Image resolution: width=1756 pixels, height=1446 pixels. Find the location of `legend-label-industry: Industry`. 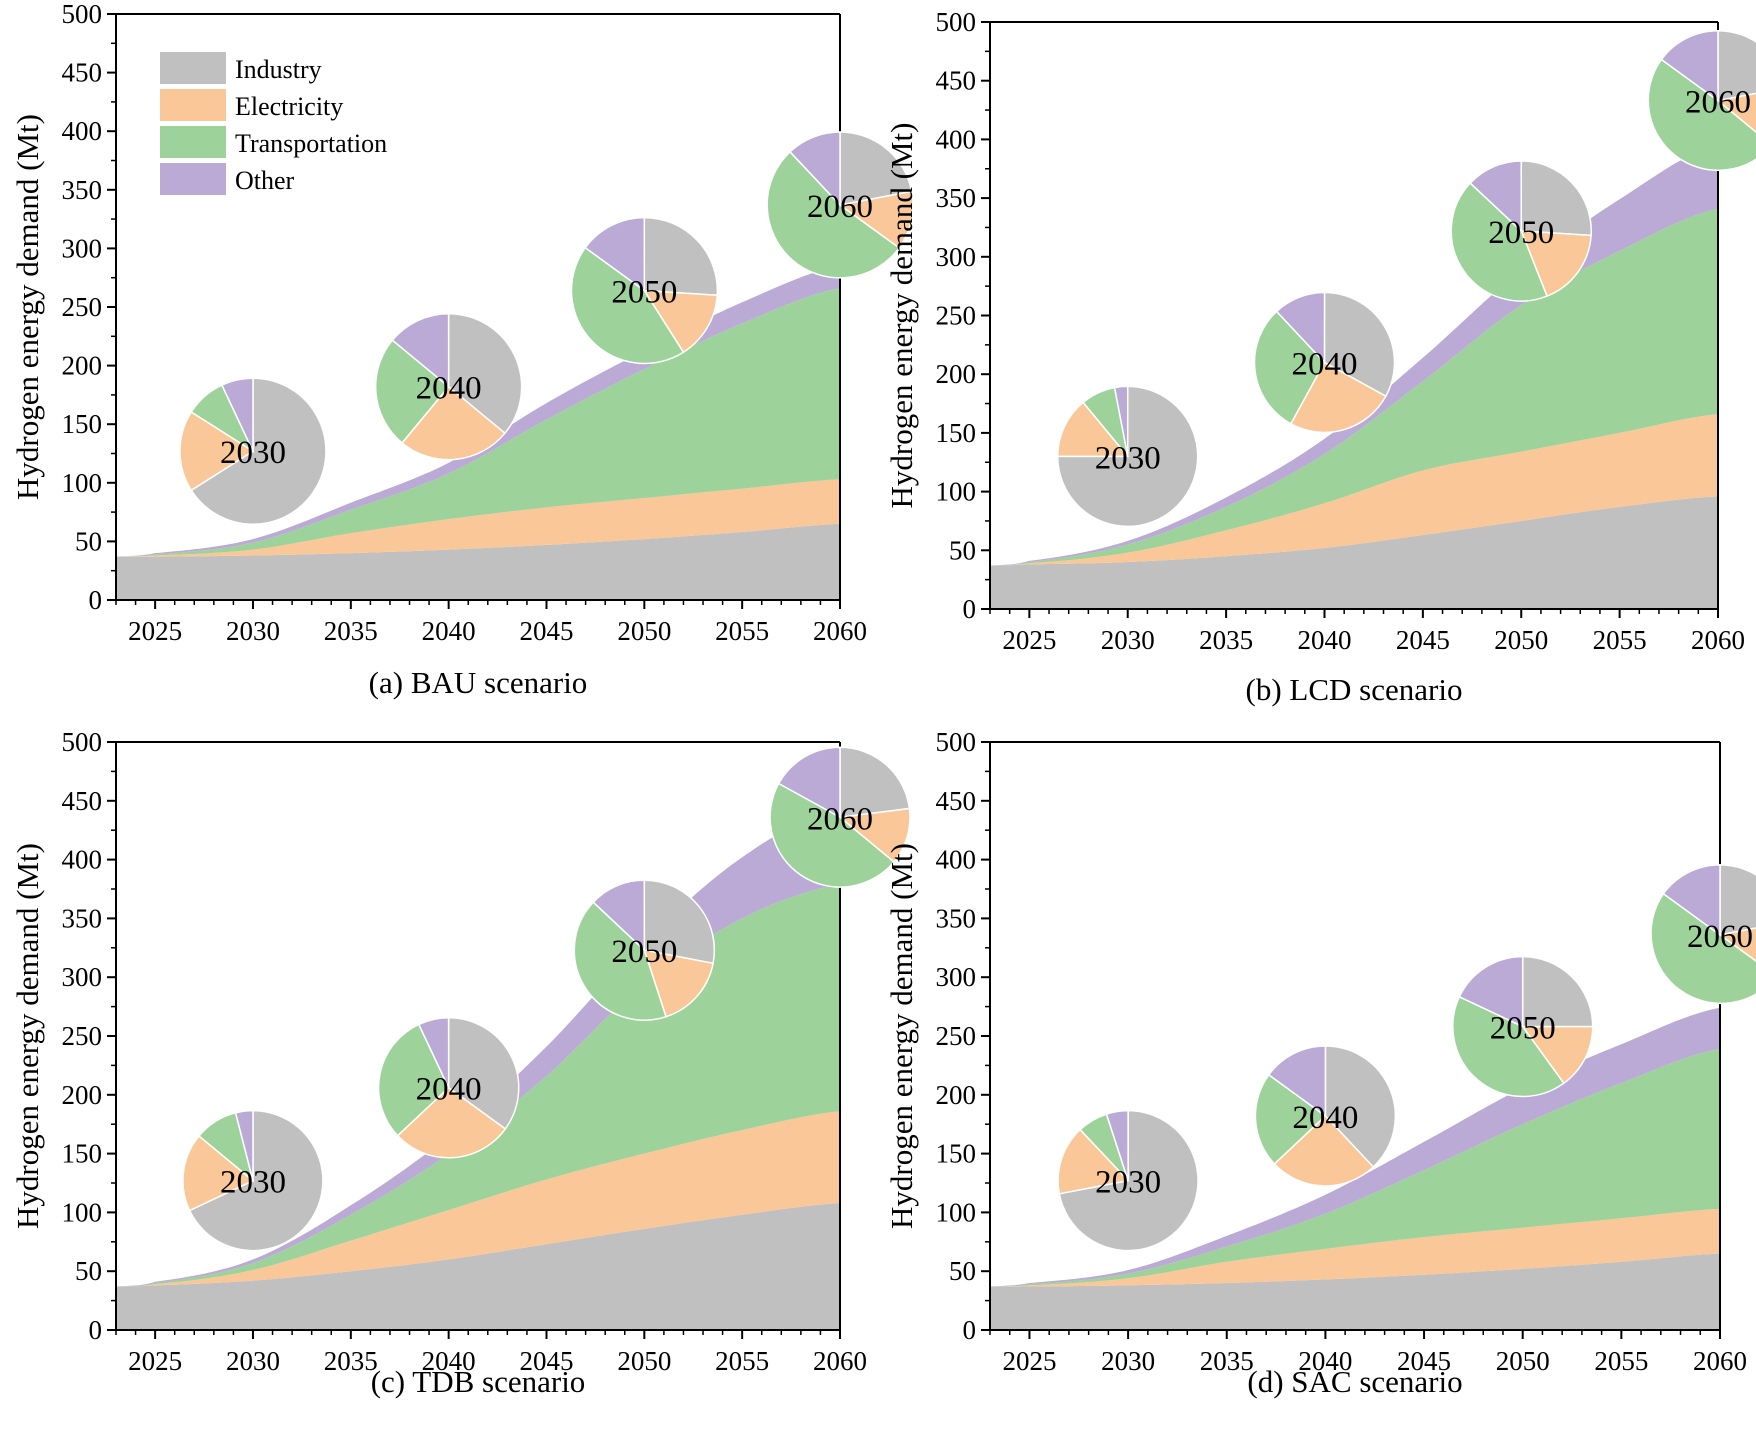

legend-label-industry: Industry is located at coordinates (278, 69).